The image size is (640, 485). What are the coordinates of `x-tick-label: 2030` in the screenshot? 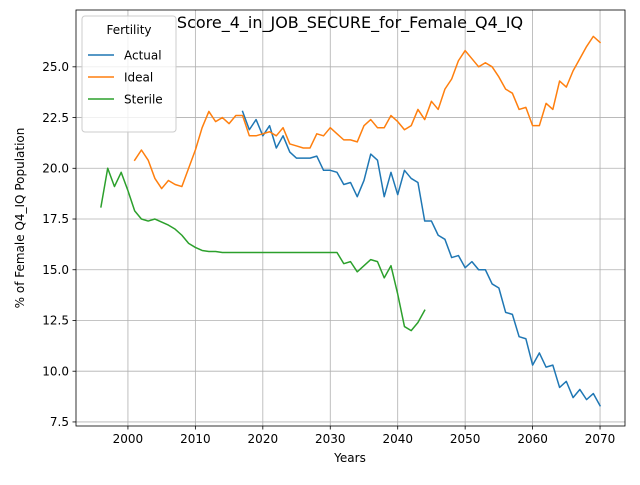 It's located at (330, 439).